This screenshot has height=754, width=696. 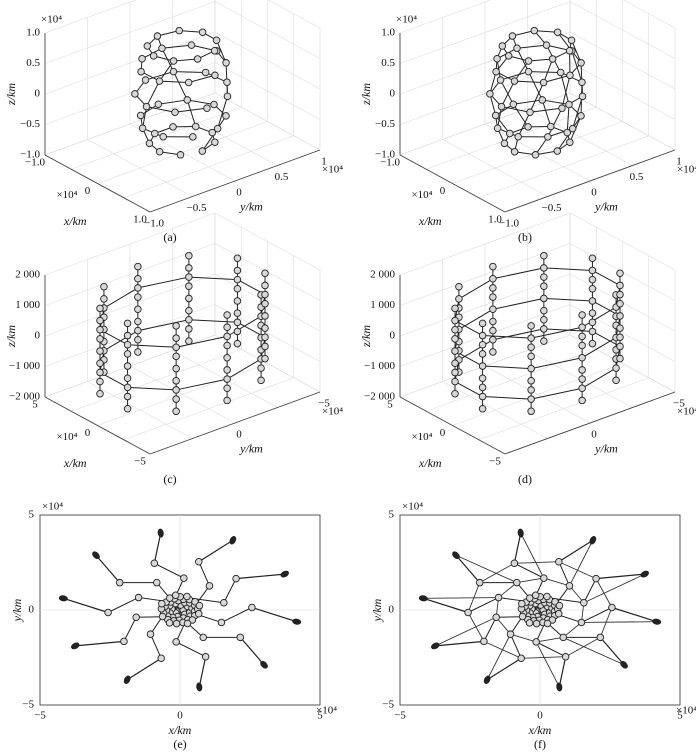 What do you see at coordinates (24, 397) in the screenshot?
I see `text-label: −2 000` at bounding box center [24, 397].